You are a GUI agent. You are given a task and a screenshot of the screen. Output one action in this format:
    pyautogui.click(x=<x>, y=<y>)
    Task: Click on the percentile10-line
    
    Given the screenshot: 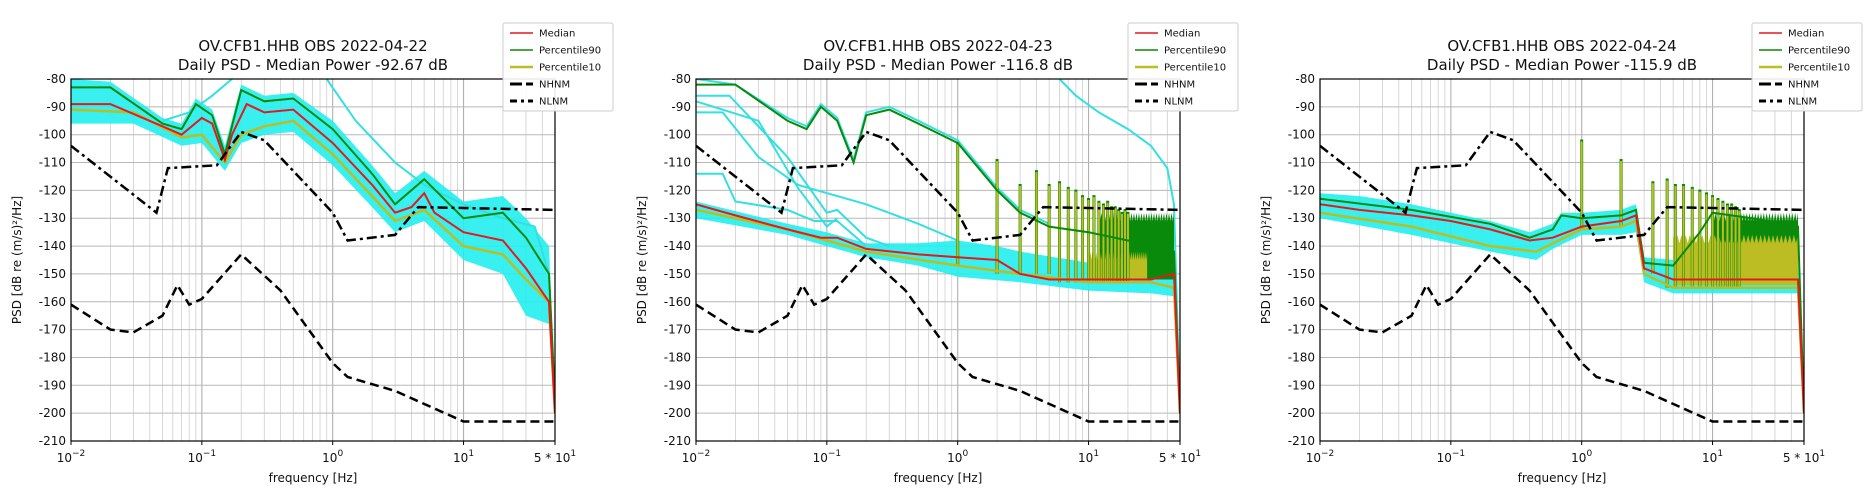 What is the action you would take?
    pyautogui.click(x=1562, y=312)
    